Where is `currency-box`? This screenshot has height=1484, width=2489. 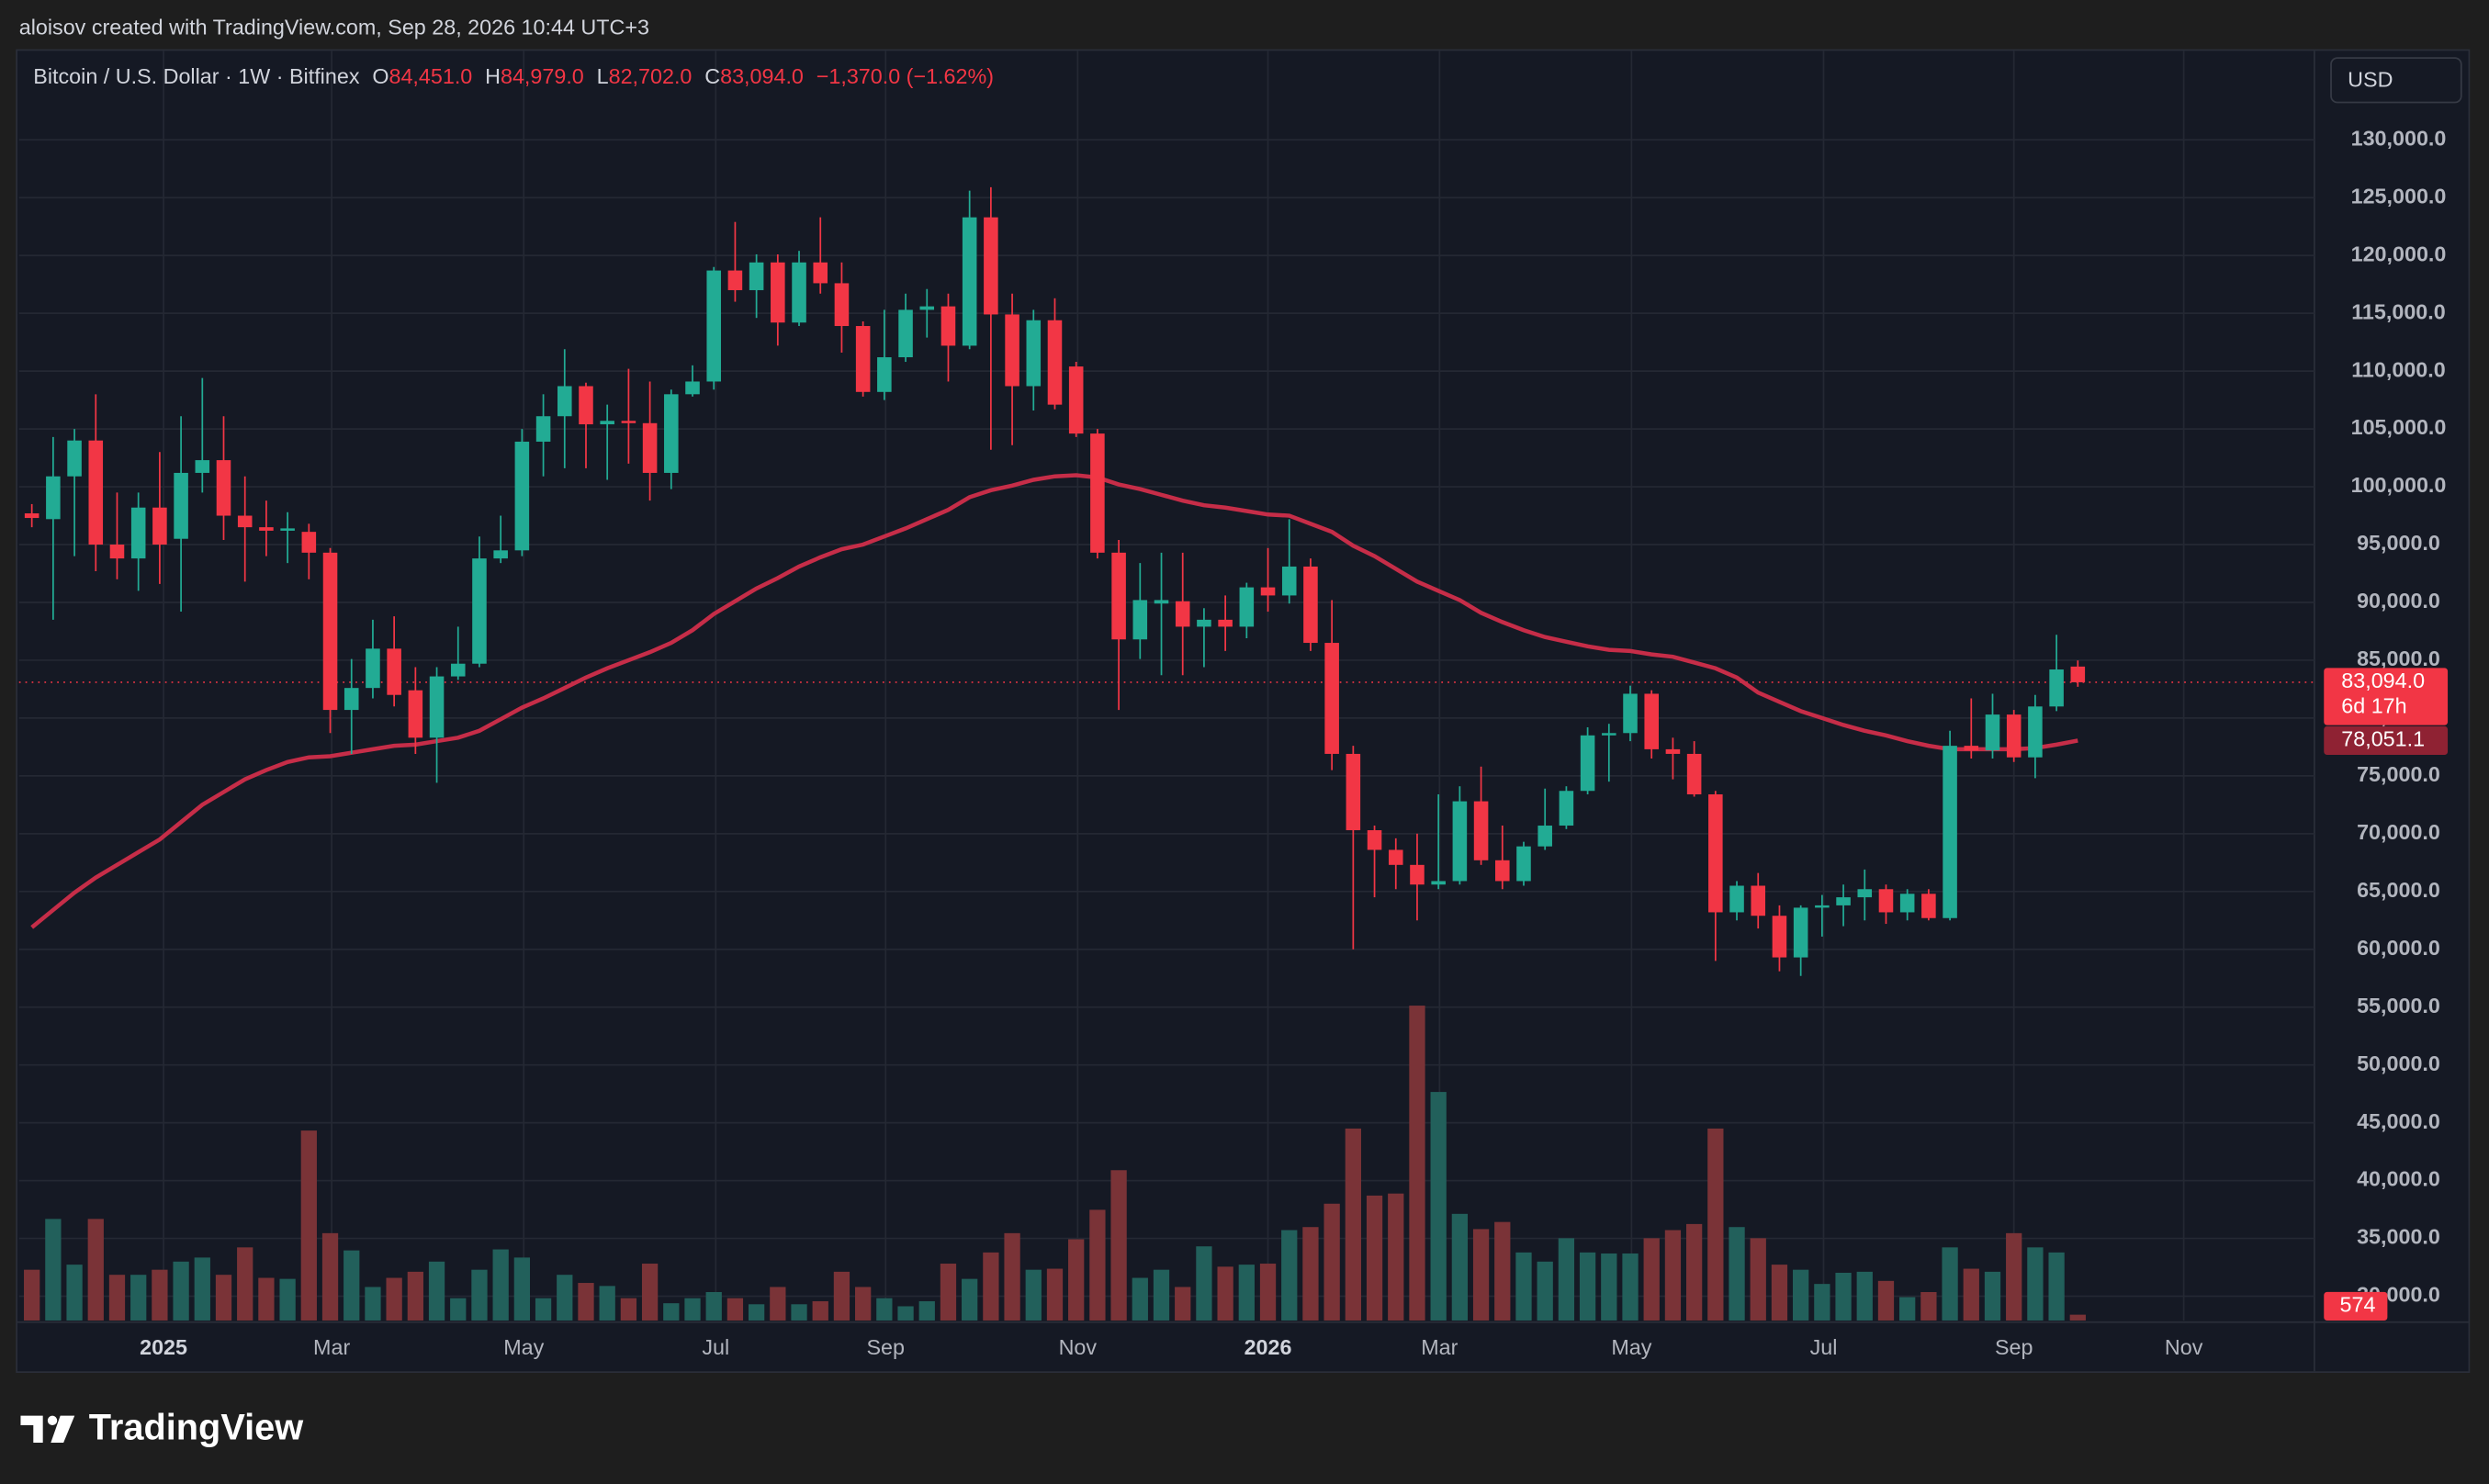
currency-box is located at coordinates (2396, 81).